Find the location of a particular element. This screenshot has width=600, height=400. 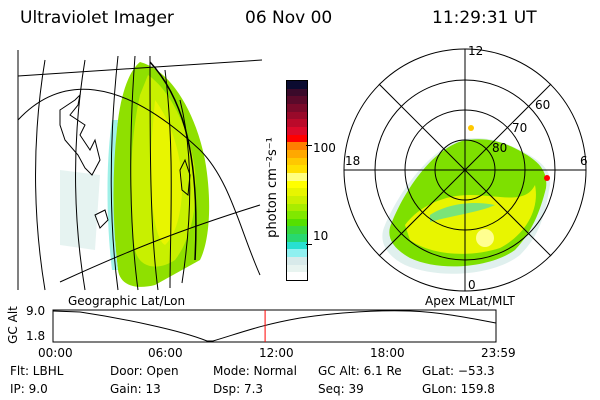

apex-caption: Apex MLat/MLT is located at coordinates (470, 301).